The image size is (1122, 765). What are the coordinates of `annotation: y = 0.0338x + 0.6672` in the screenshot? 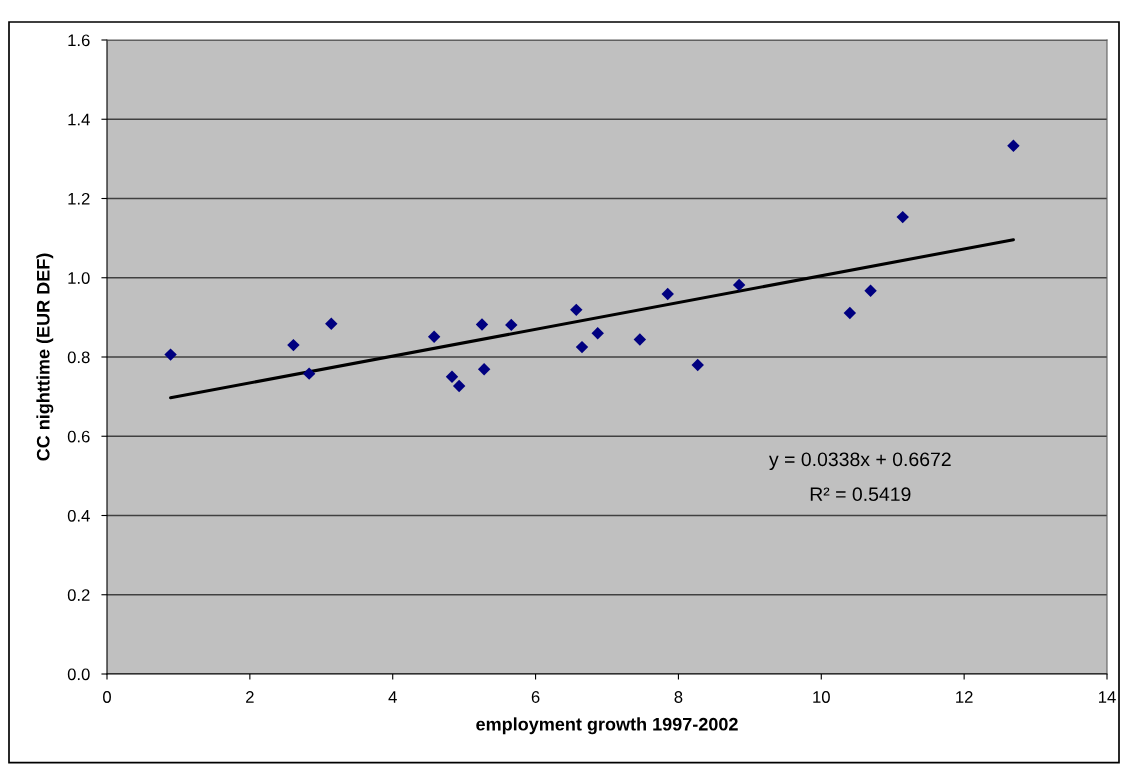 It's located at (860, 461).